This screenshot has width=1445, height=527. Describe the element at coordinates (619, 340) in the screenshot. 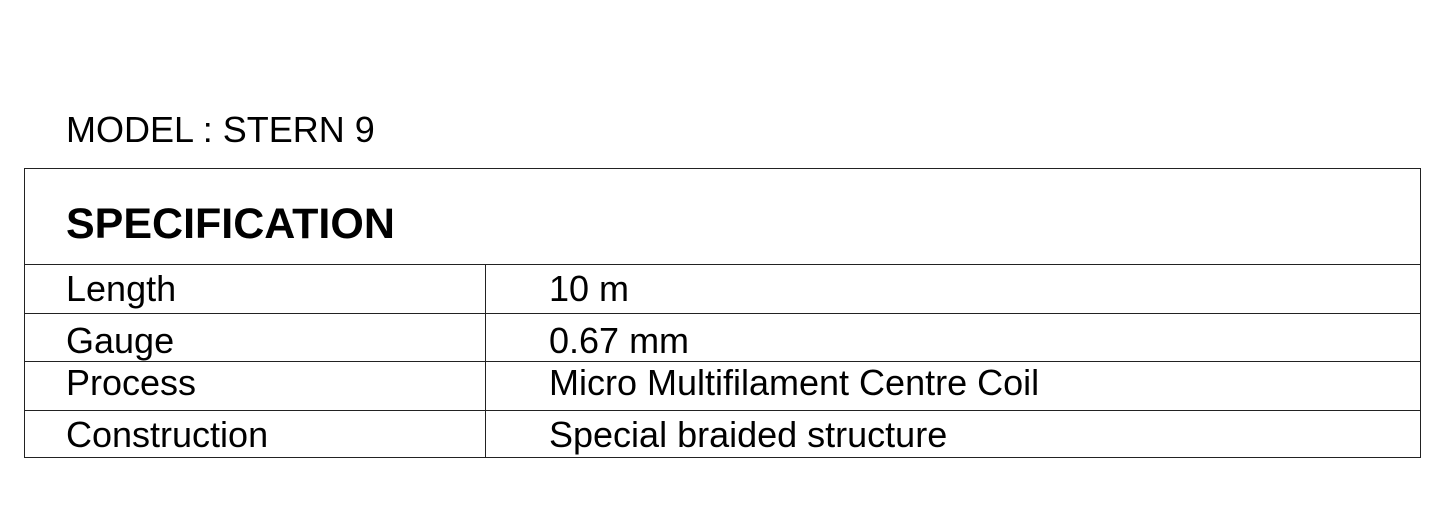

I see `row-value: 0.67 mm` at that location.